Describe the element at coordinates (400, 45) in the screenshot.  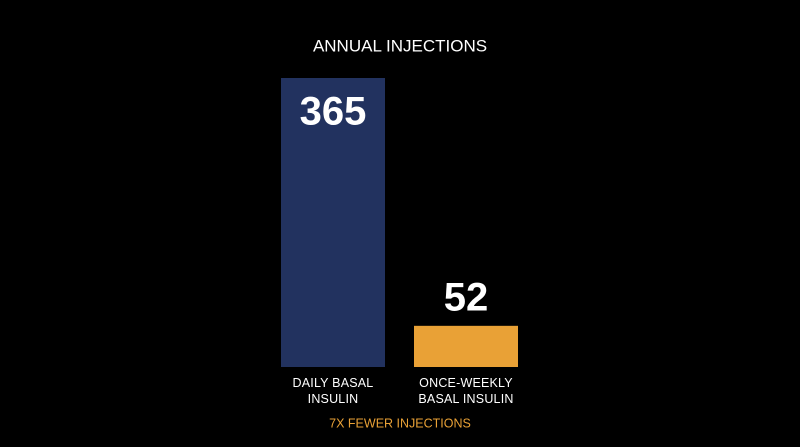
I see `chart-title: ANNUAL INJECTIONS` at that location.